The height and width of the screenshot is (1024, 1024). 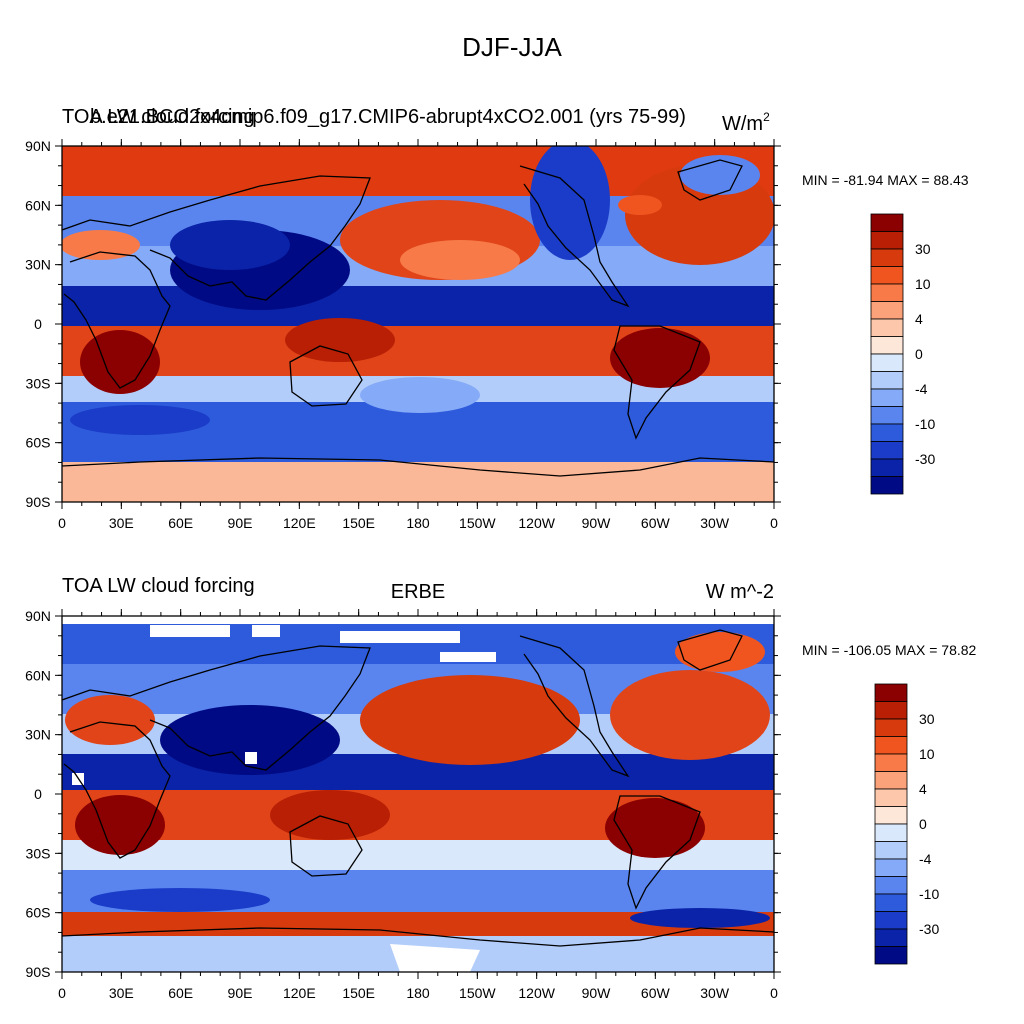 What do you see at coordinates (929, 894) in the screenshot?
I see `p2-colorbar-label: -10` at bounding box center [929, 894].